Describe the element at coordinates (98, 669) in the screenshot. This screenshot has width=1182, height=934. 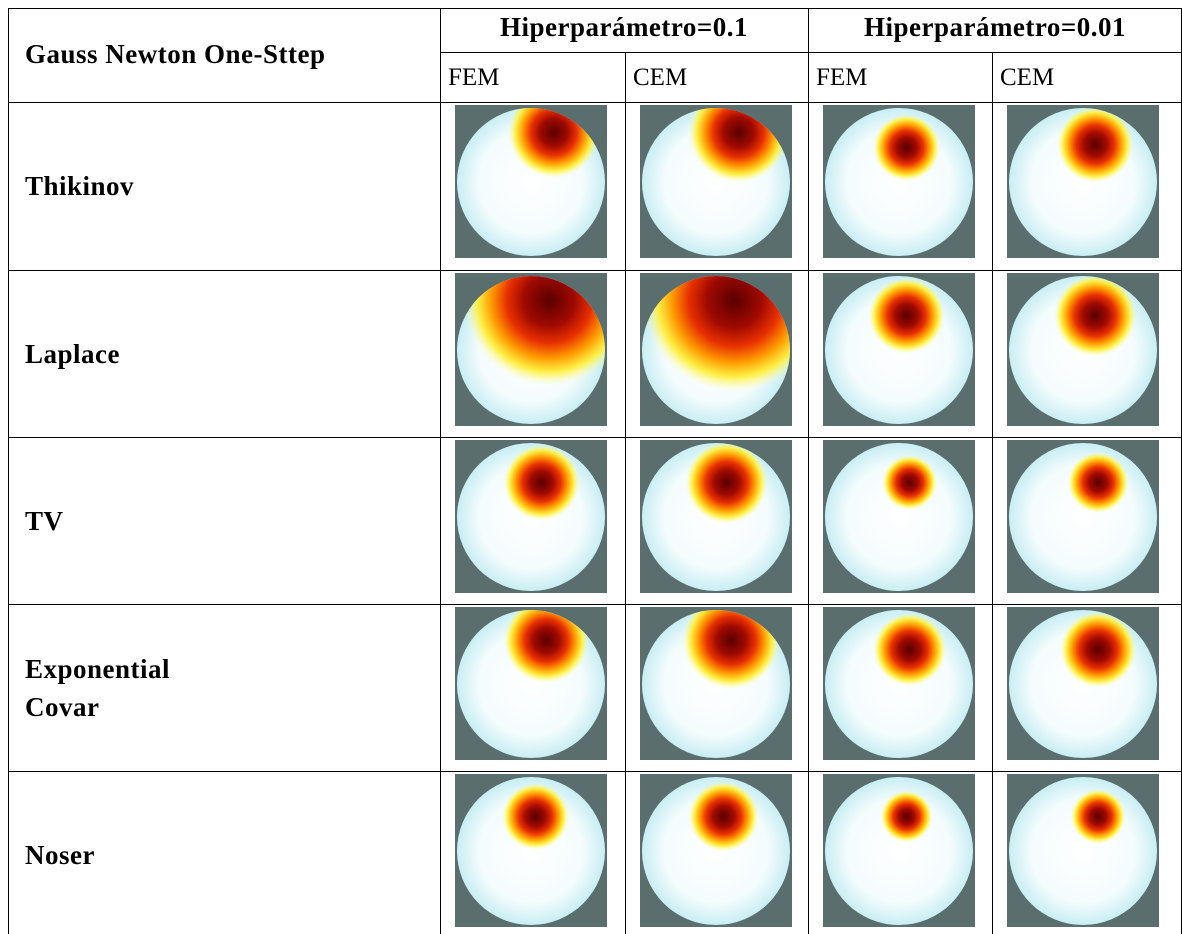
I see `row-label-line: Exponential` at that location.